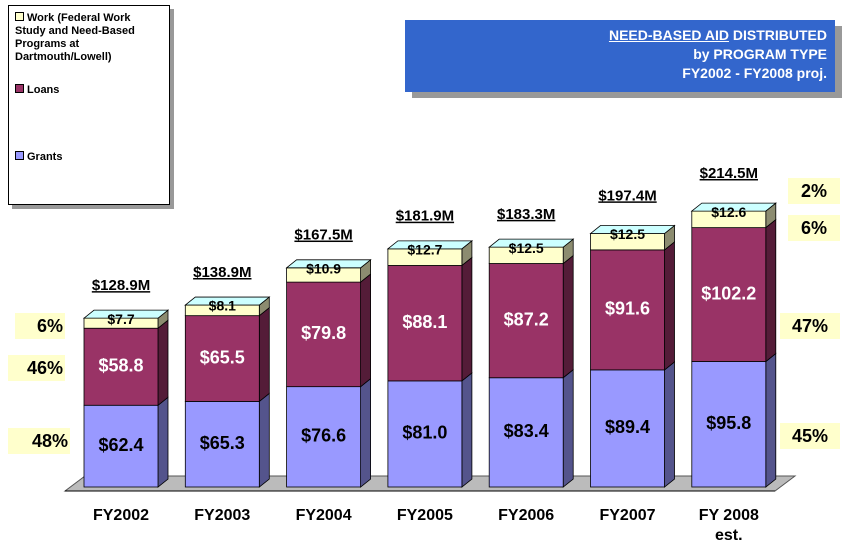 The height and width of the screenshot is (547, 852). I want to click on value-label: $65.3, so click(222, 443).